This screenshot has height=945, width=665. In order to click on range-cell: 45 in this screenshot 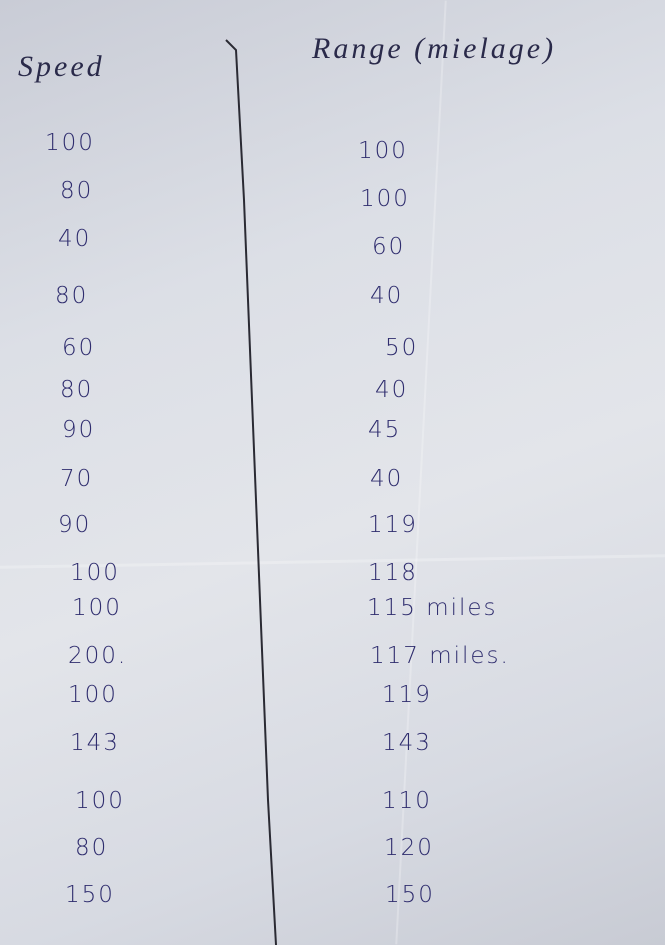, I will do `click(385, 430)`.